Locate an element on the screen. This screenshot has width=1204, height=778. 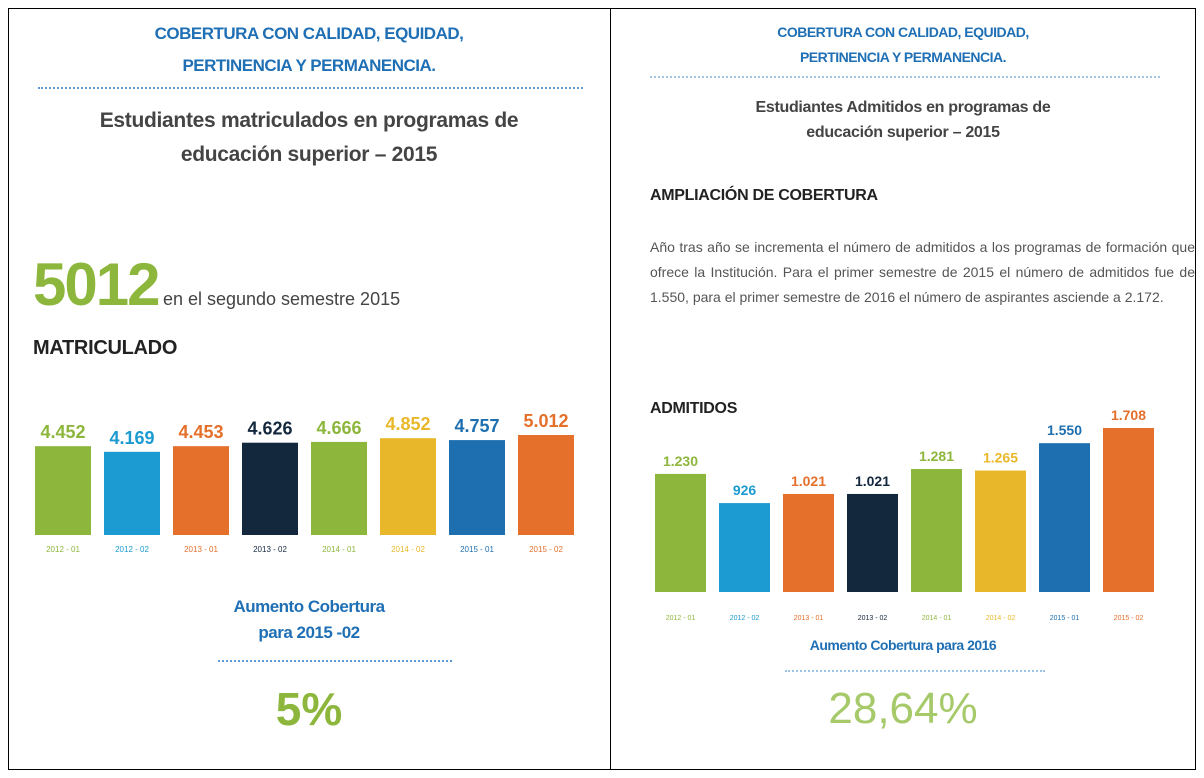
value-label: 1.265 is located at coordinates (1000, 458).